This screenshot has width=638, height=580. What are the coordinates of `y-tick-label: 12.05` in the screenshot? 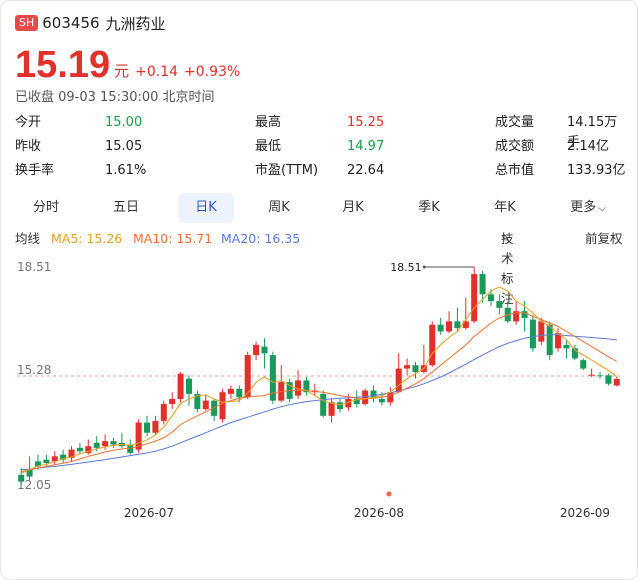 It's located at (34, 485).